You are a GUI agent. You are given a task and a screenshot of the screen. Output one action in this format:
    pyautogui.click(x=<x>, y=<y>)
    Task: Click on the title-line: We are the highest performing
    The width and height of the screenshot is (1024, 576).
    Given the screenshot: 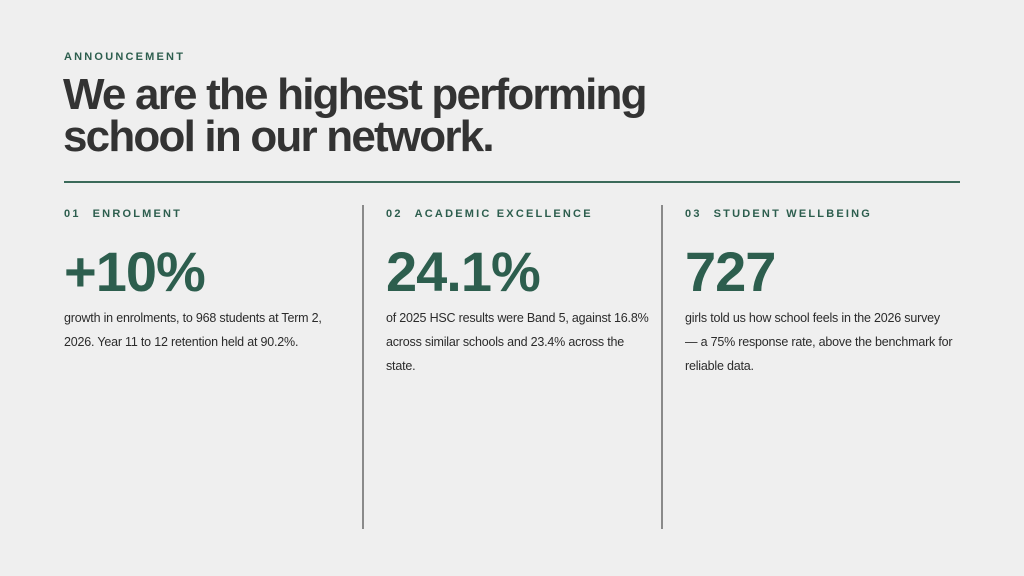 What is the action you would take?
    pyautogui.click(x=355, y=94)
    